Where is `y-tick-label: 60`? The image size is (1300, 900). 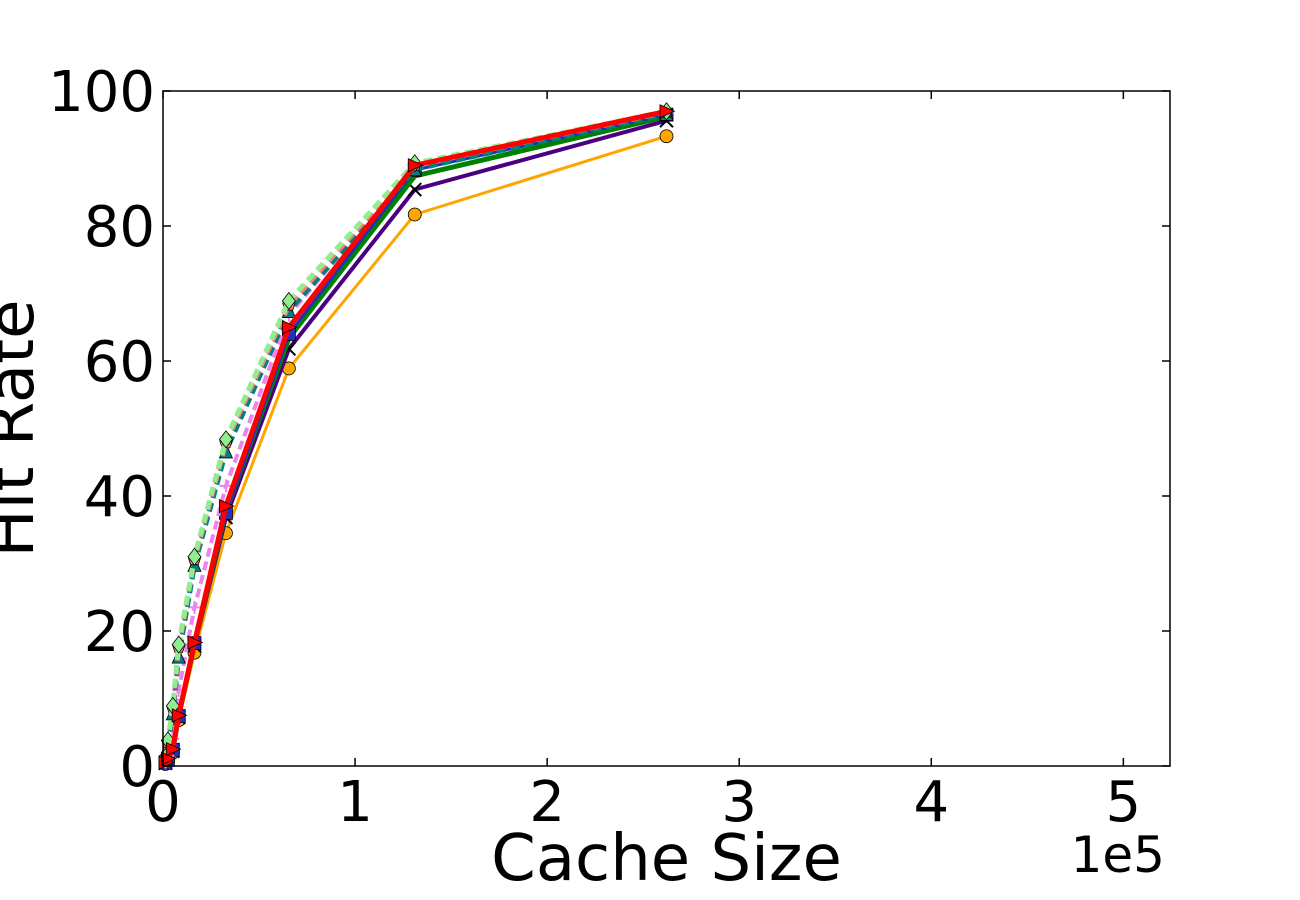 y-tick-label: 60 is located at coordinates (119, 362).